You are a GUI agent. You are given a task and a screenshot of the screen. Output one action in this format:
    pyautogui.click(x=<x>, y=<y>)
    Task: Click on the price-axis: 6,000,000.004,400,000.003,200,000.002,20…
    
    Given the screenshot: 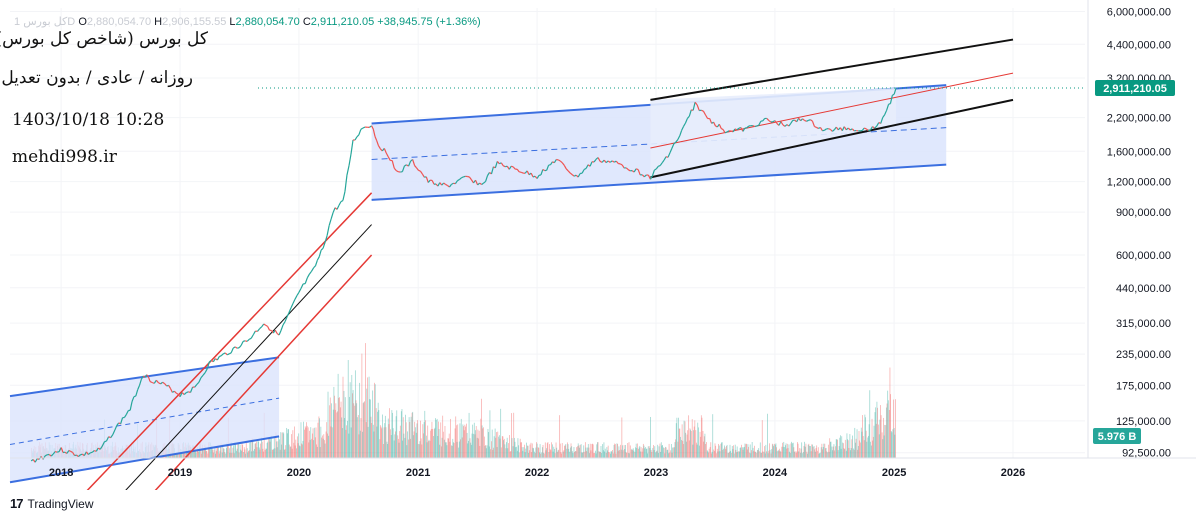 What is the action you would take?
    pyautogui.click(x=1129, y=230)
    